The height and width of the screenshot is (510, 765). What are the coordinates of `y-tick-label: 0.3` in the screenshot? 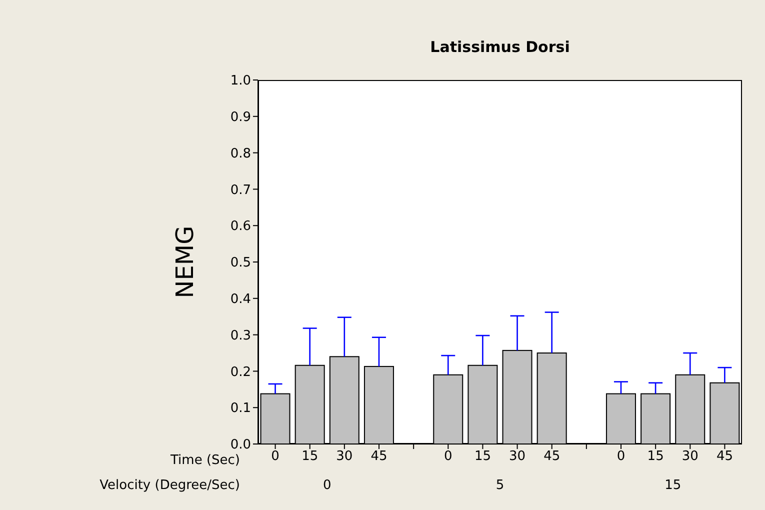 It's located at (240, 336).